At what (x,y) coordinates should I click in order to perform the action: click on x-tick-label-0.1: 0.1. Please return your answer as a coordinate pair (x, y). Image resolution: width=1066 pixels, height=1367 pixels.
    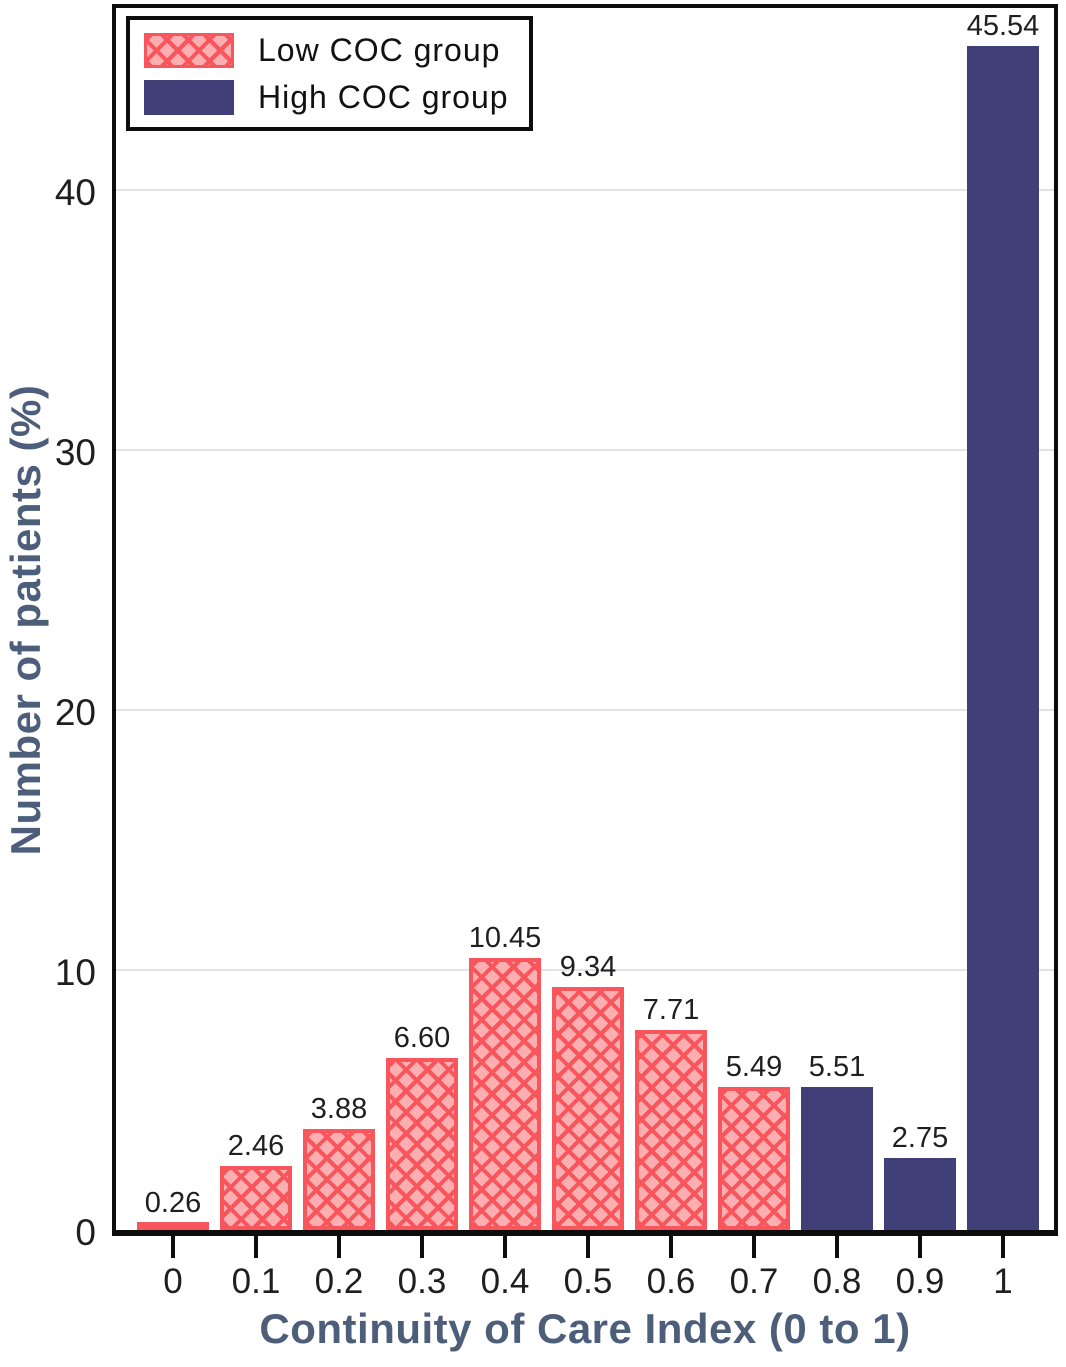
    Looking at the image, I should click on (256, 1281).